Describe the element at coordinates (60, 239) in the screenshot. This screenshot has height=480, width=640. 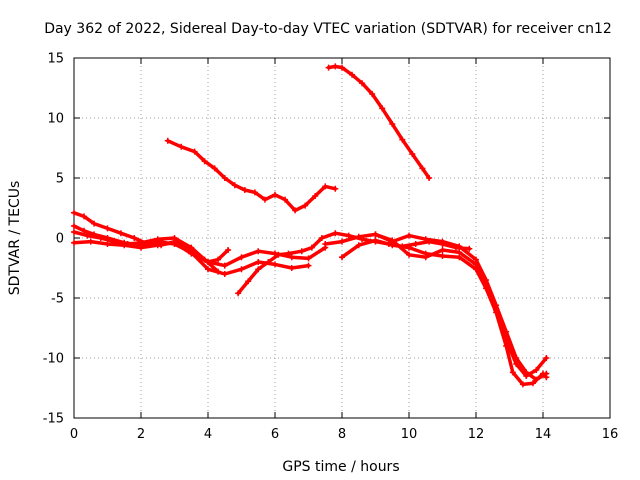
I see `y-tick-label: 0` at that location.